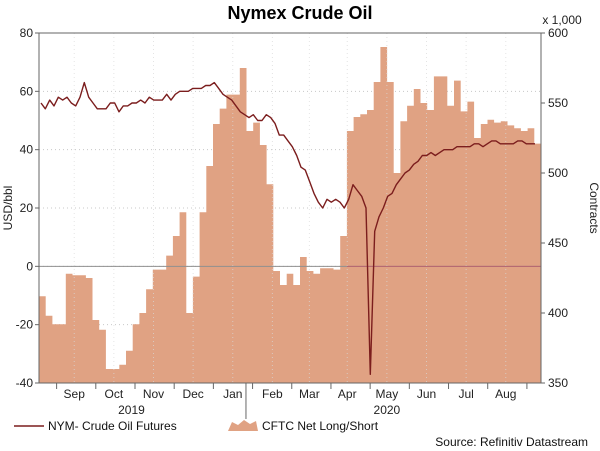 The width and height of the screenshot is (600, 451). I want to click on month-label: Apr, so click(347, 394).